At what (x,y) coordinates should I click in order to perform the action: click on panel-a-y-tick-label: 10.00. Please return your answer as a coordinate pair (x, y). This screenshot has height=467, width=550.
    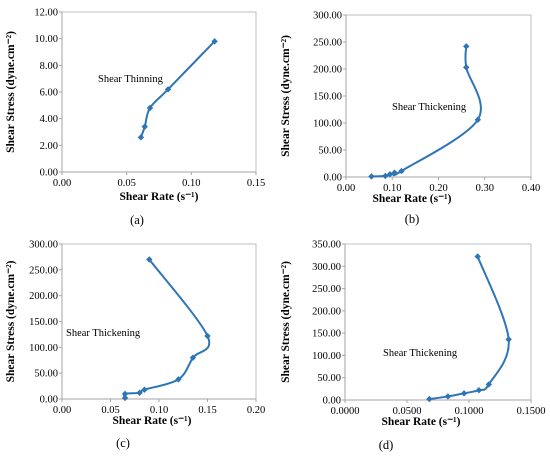
    Looking at the image, I should click on (46, 39).